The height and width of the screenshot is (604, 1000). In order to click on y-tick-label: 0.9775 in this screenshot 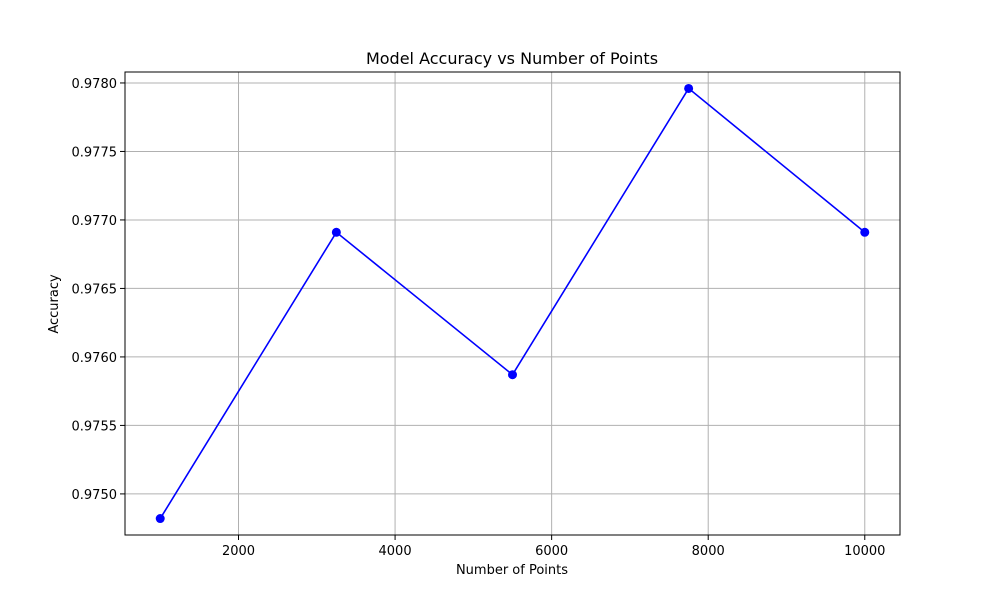, I will do `click(95, 152)`.